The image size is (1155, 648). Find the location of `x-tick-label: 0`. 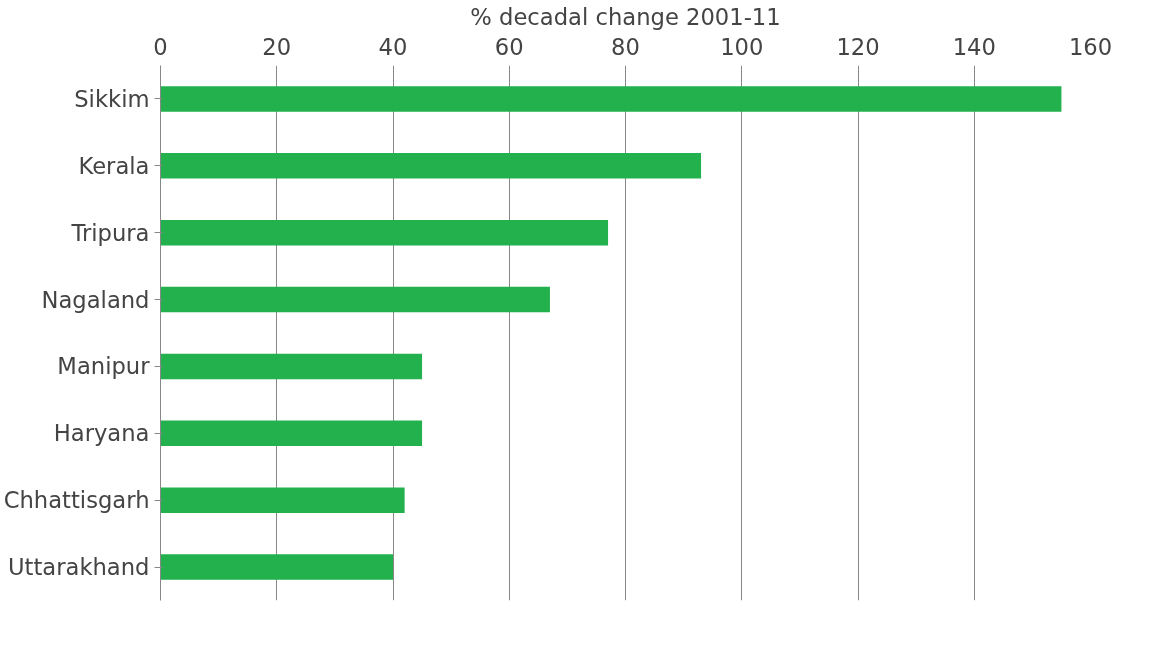

x-tick-label: 0 is located at coordinates (160, 46).